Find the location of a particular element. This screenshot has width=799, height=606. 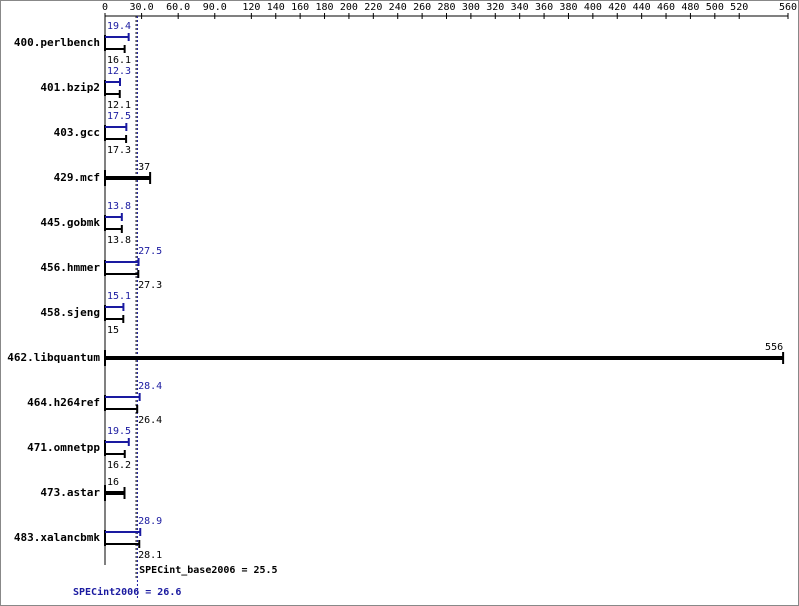

x-tick-label: 120 is located at coordinates (251, 7).